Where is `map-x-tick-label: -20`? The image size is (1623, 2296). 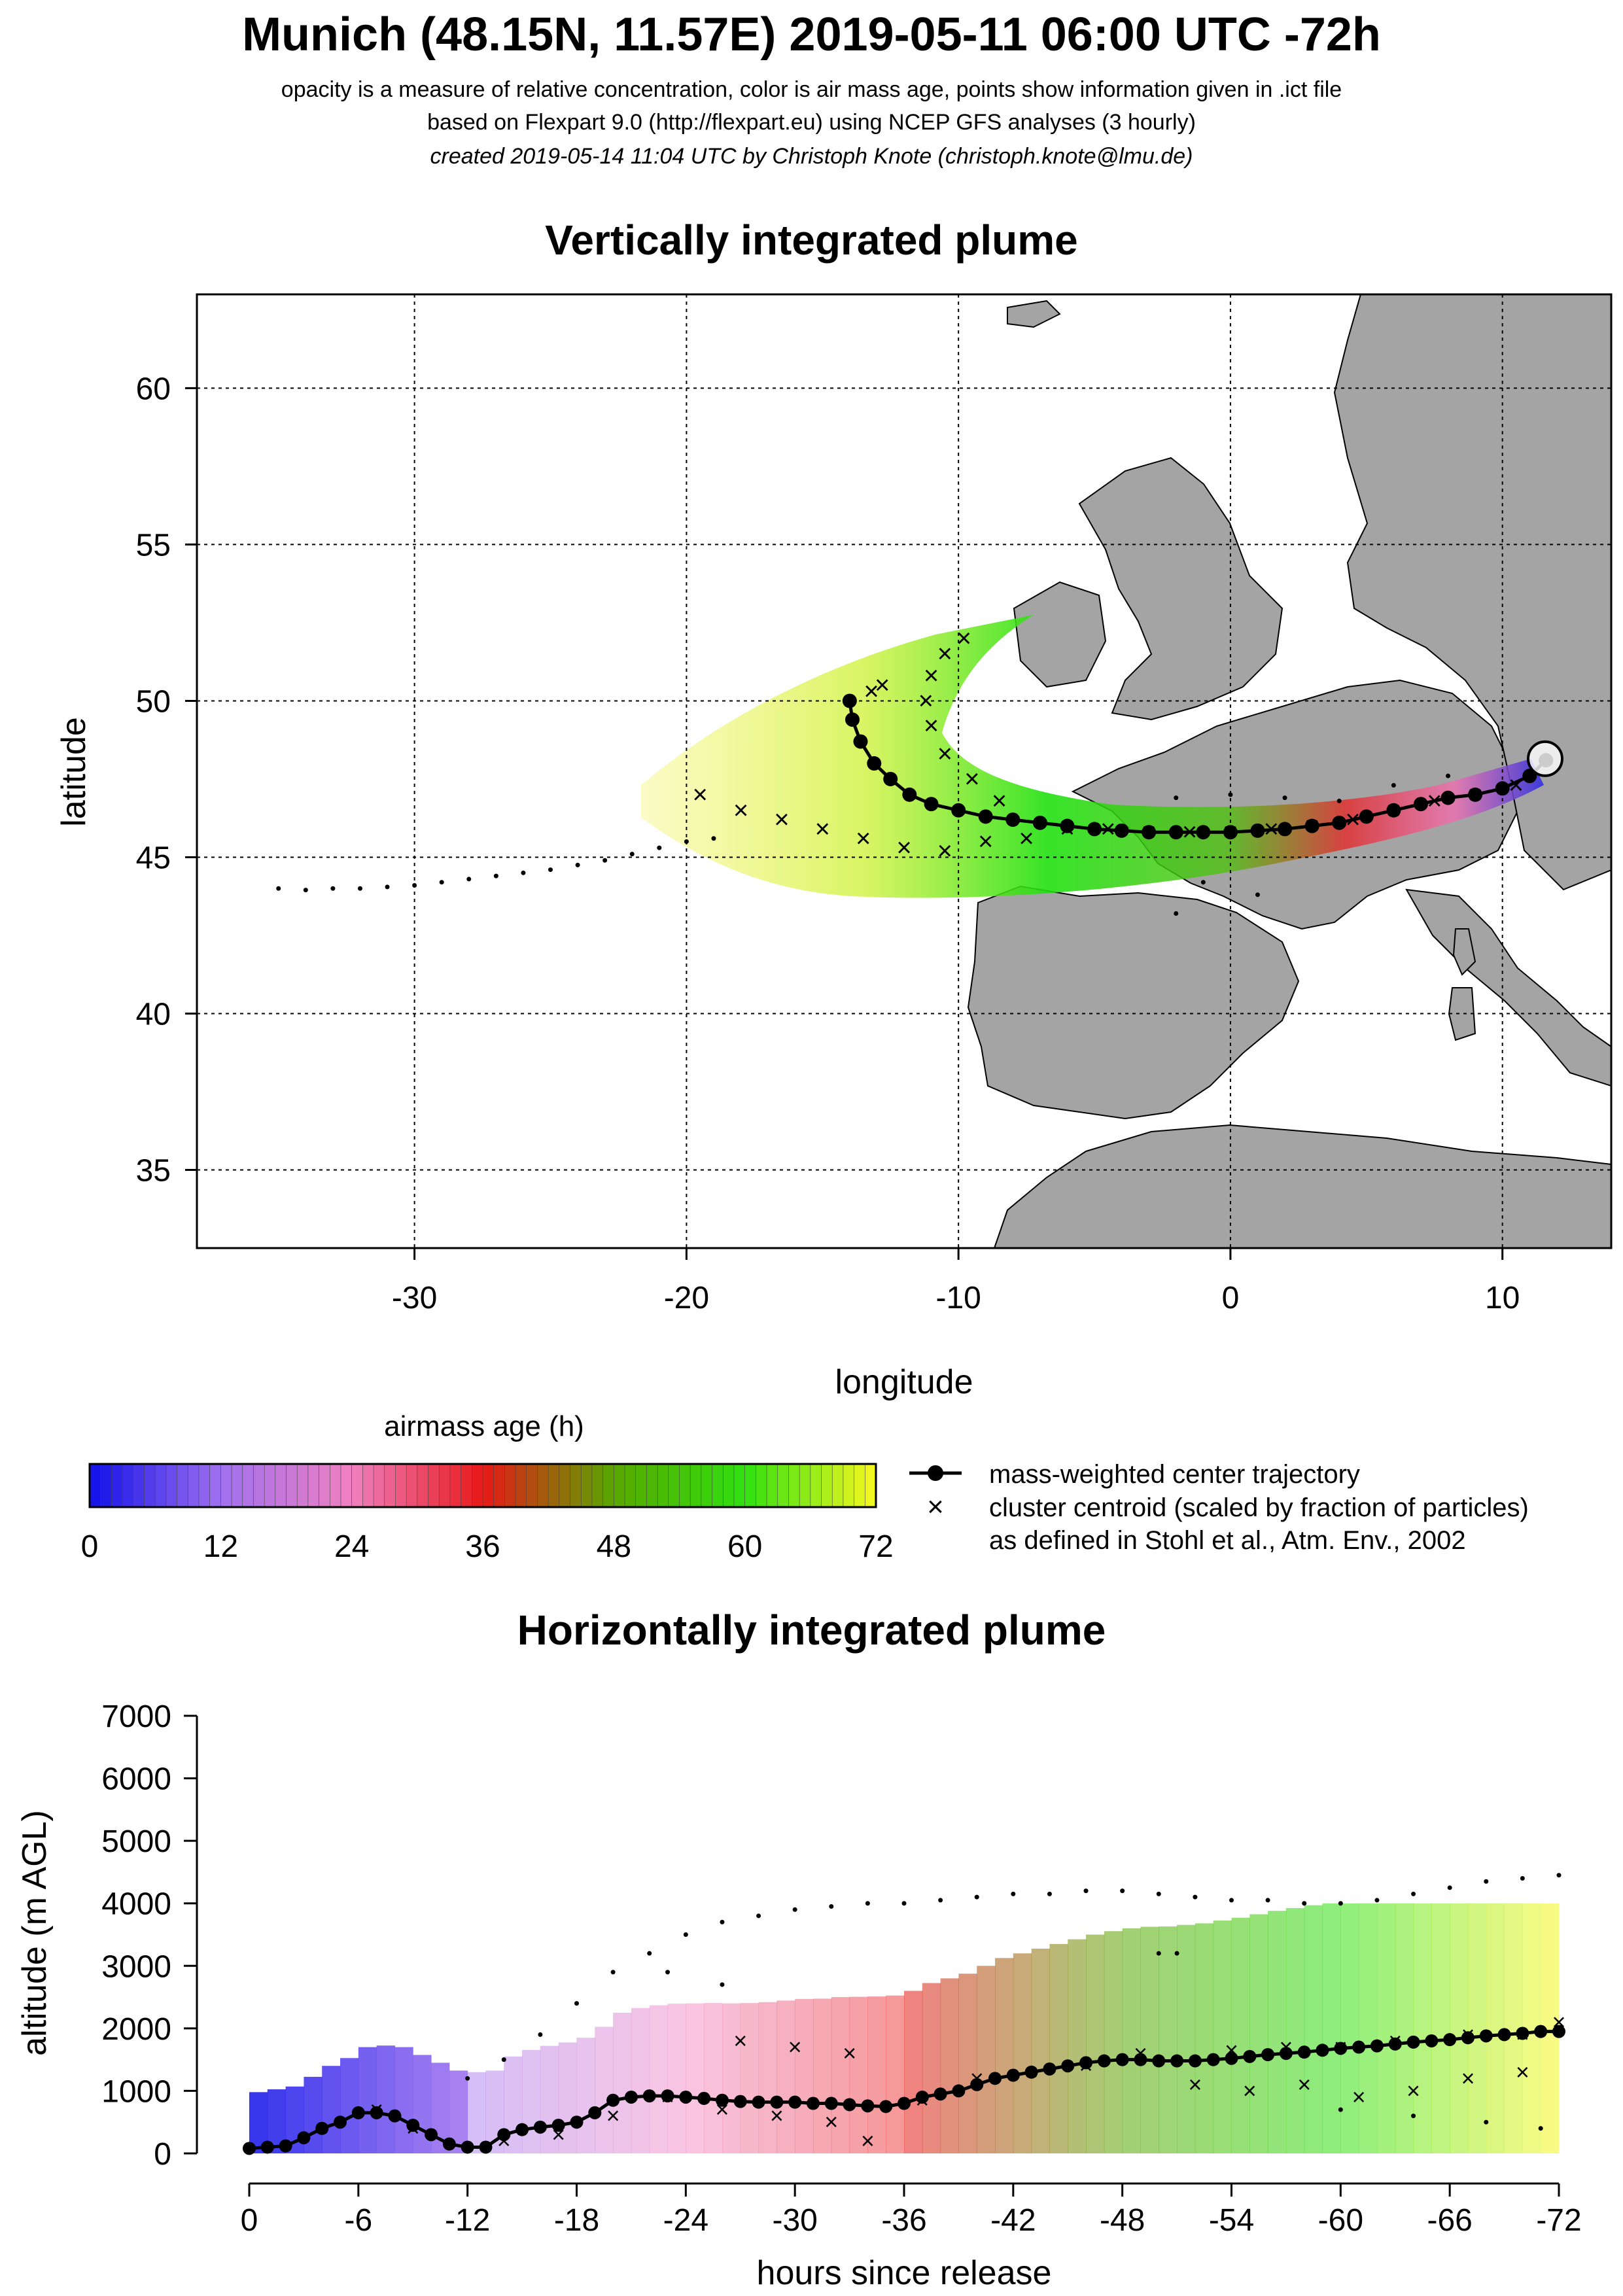
map-x-tick-label: -20 is located at coordinates (686, 1298).